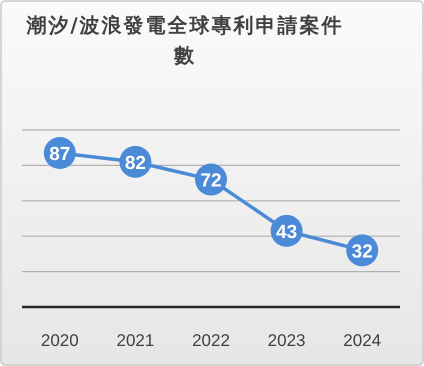  I want to click on x-tick-label: 2023, so click(287, 340).